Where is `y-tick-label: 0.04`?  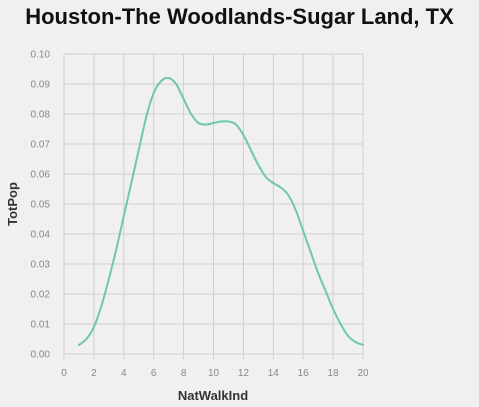 y-tick-label: 0.04 is located at coordinates (41, 235).